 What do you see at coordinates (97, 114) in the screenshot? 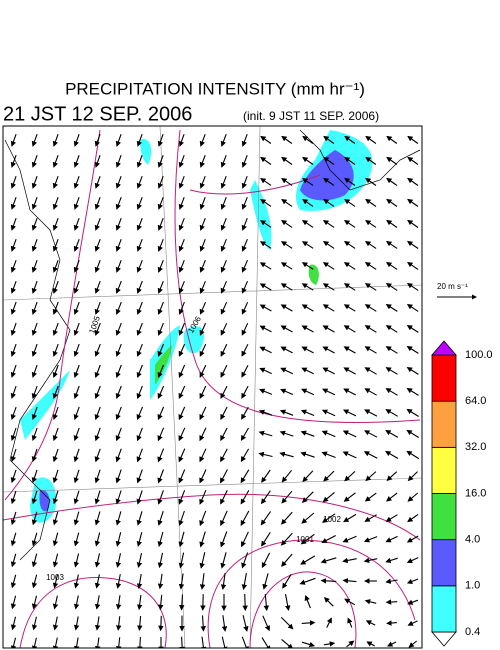
I see `valid-time: 21 JST 12 SEP. 2006` at bounding box center [97, 114].